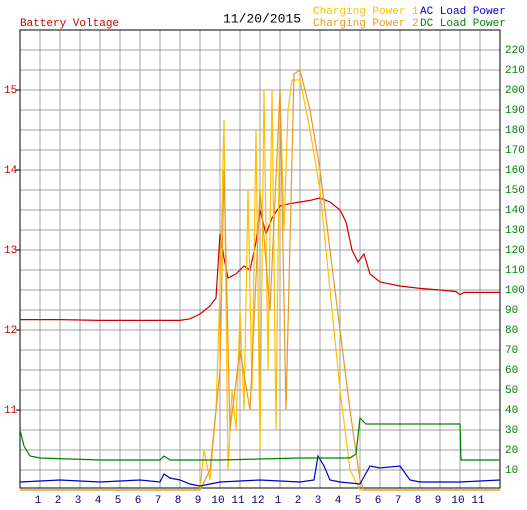  Describe the element at coordinates (511, 471) in the screenshot. I see `y2-tick-label: 10` at that location.